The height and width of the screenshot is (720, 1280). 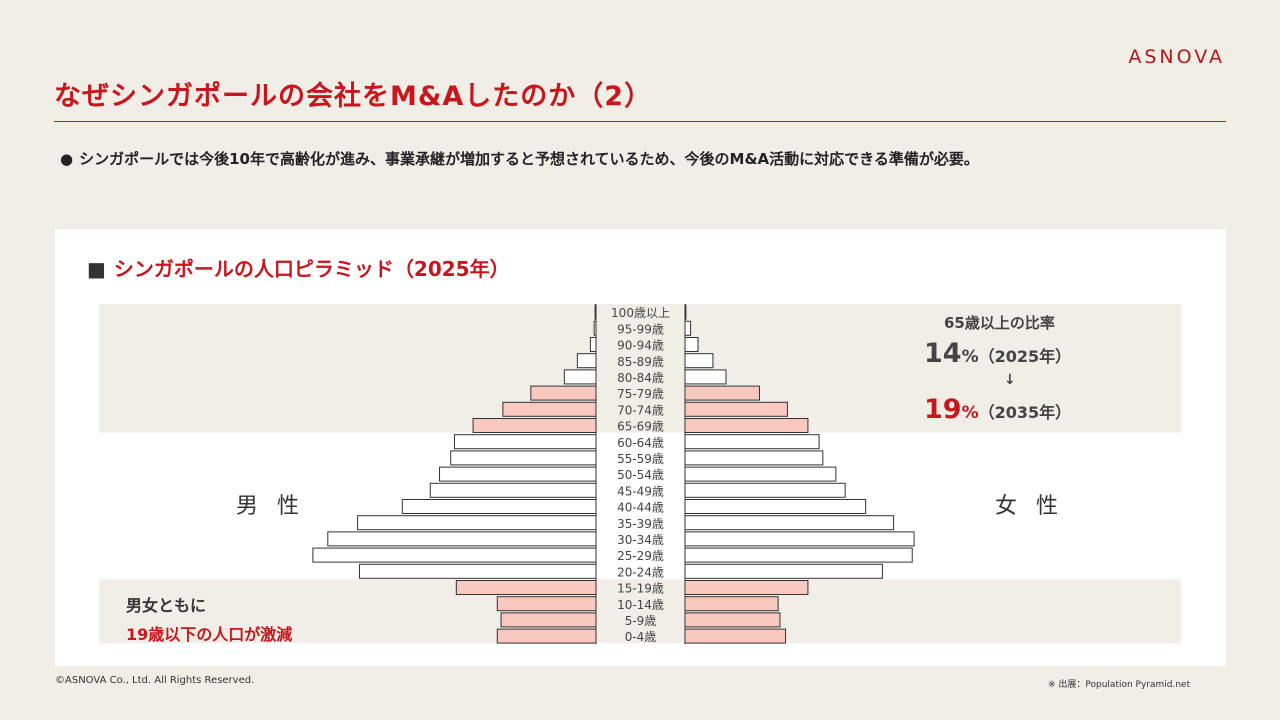 What do you see at coordinates (640, 313) in the screenshot?
I see `age-tick-label: 100歳以上` at bounding box center [640, 313].